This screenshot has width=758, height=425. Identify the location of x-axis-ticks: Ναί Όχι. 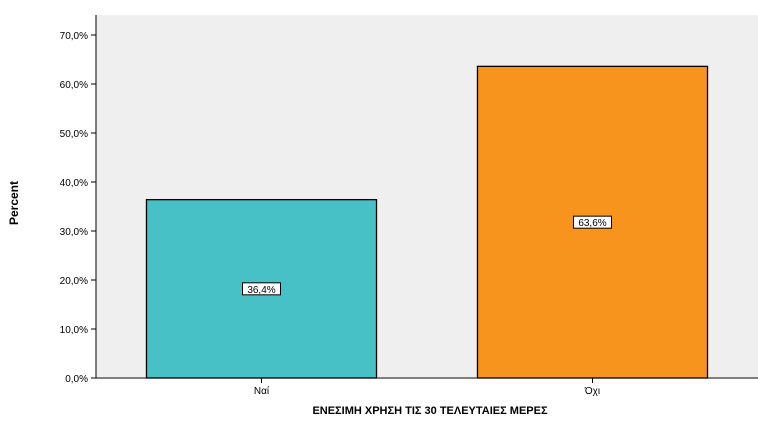
(427, 387).